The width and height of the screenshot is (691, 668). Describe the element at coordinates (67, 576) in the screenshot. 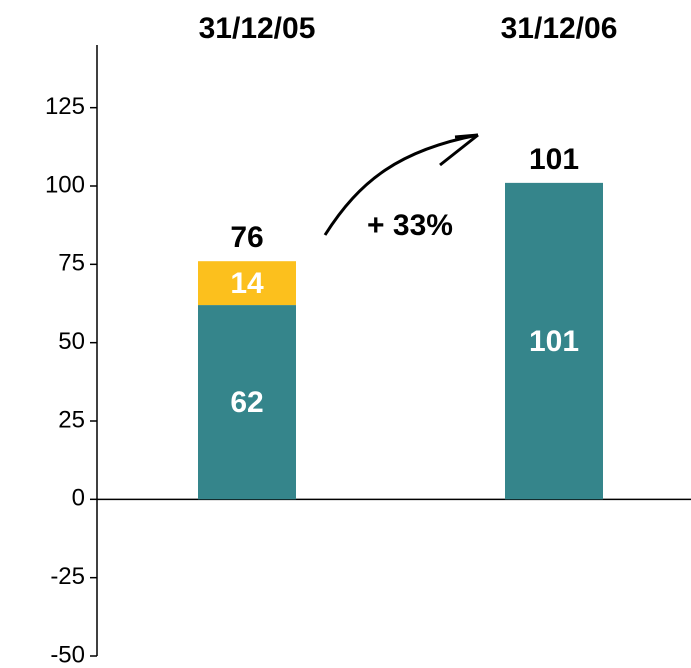

I see `y-tick-label: -25` at that location.